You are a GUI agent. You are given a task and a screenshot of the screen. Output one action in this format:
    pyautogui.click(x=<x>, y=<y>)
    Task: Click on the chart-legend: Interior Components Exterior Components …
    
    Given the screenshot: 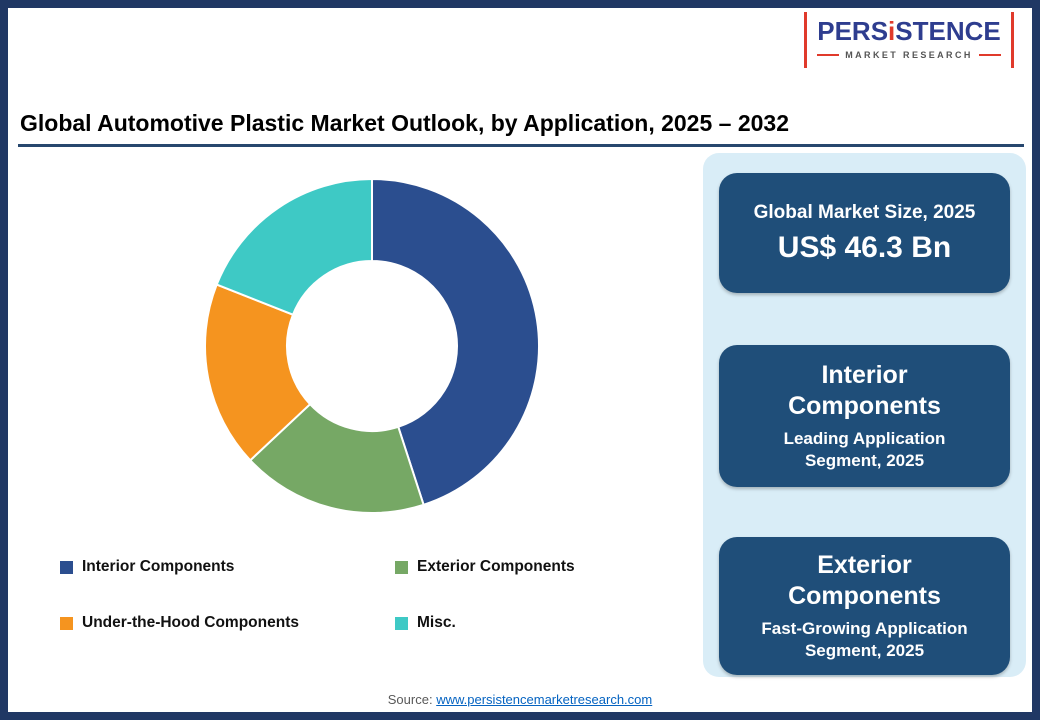 What is the action you would take?
    pyautogui.click(x=317, y=595)
    